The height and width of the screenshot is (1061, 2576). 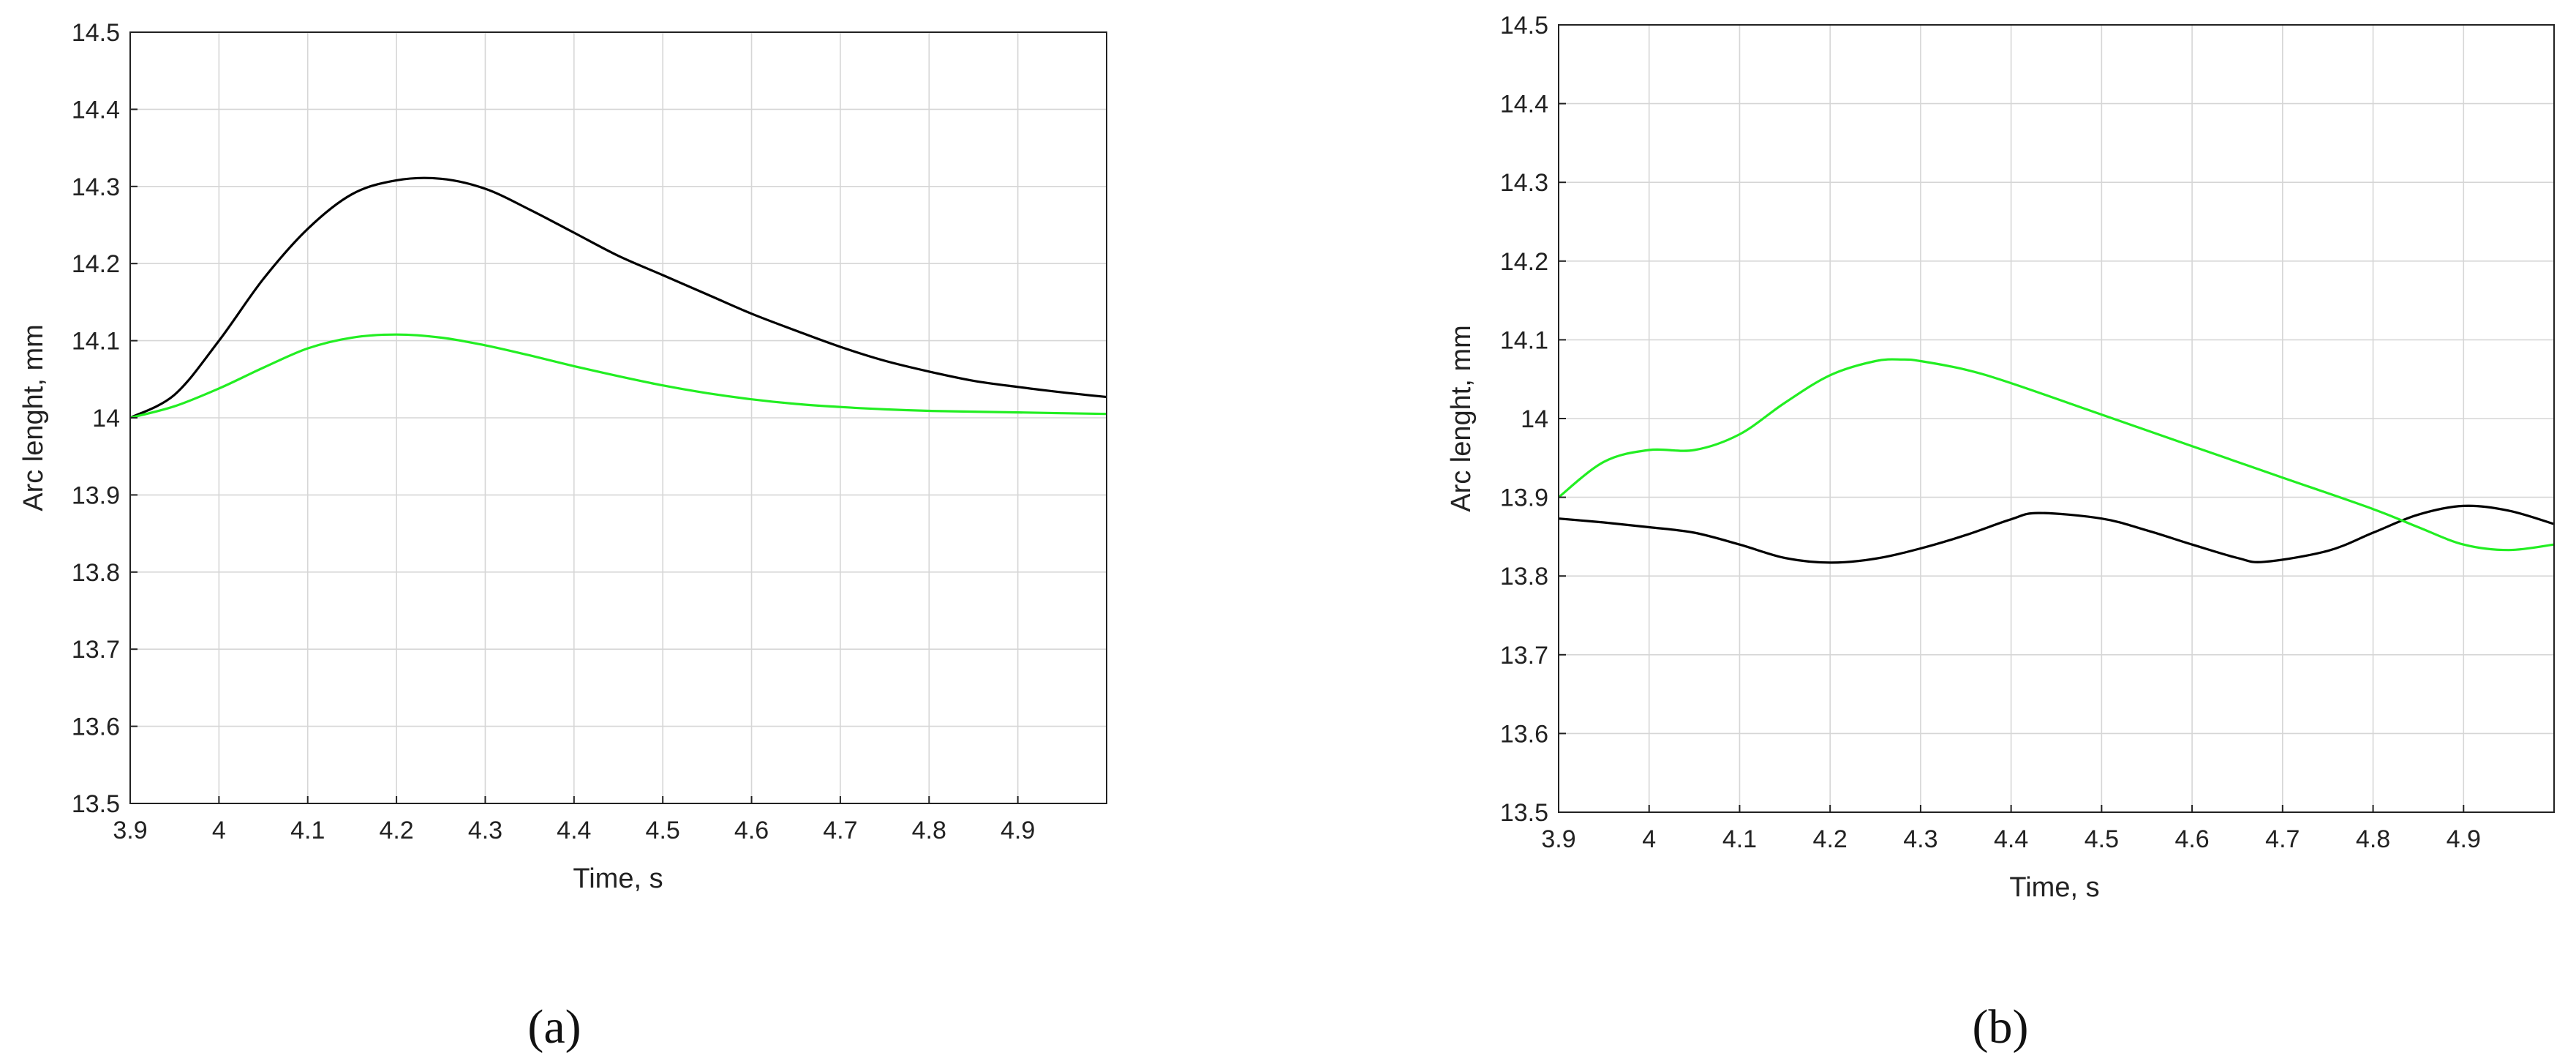 I want to click on panel-label: (b), so click(x=2001, y=1027).